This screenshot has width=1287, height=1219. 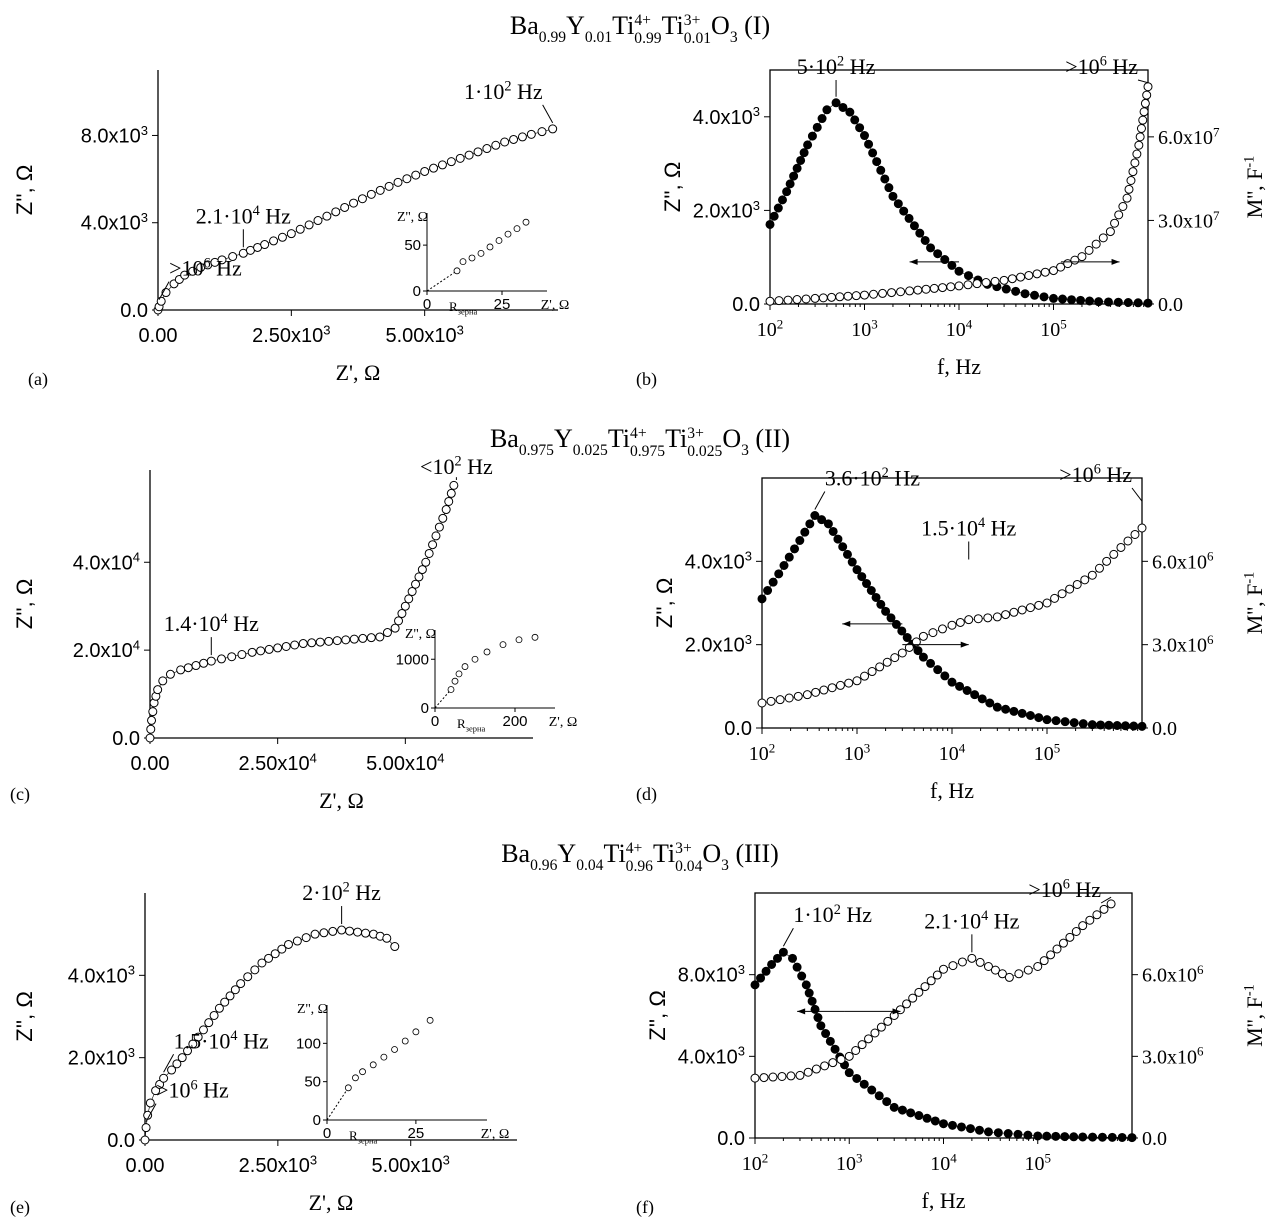 I want to click on inset-extrapolation, so click(x=442, y=281).